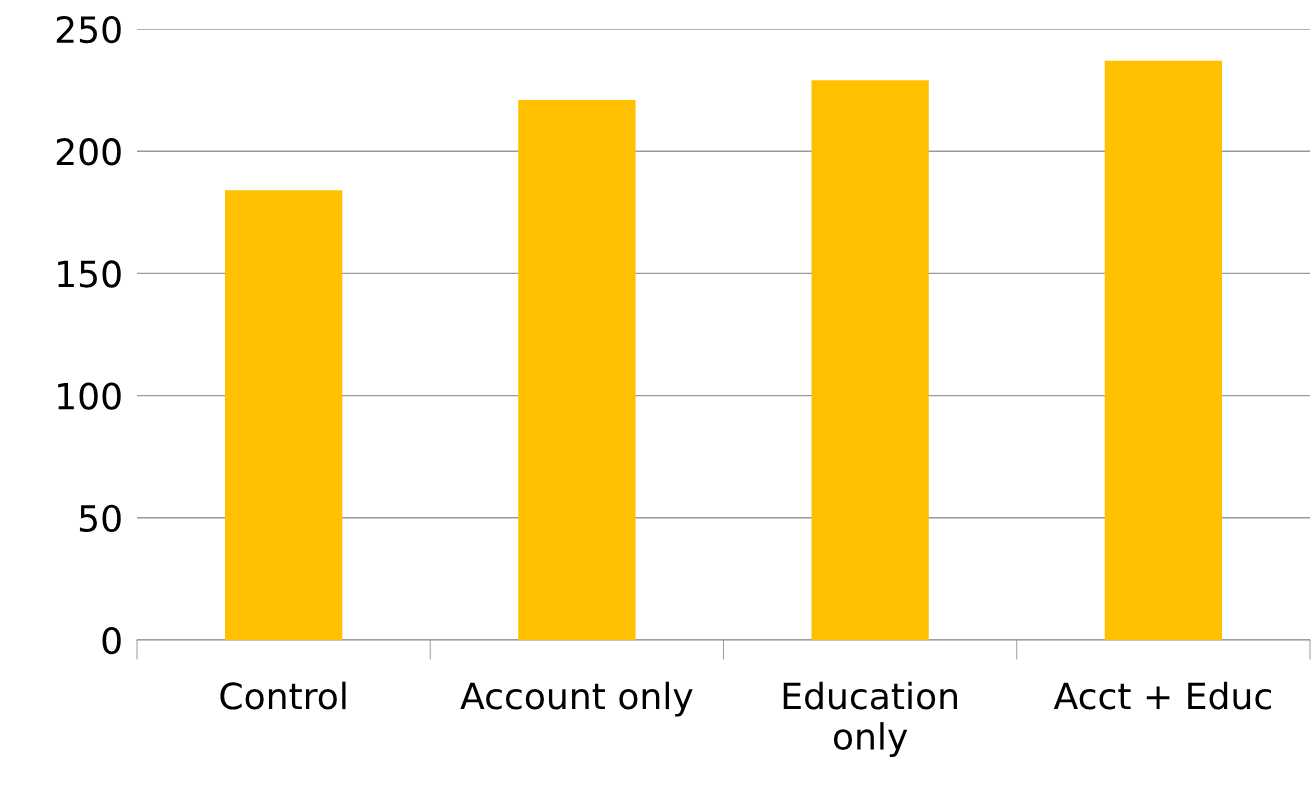  What do you see at coordinates (283, 695) in the screenshot?
I see `x-tick-label: Control` at bounding box center [283, 695].